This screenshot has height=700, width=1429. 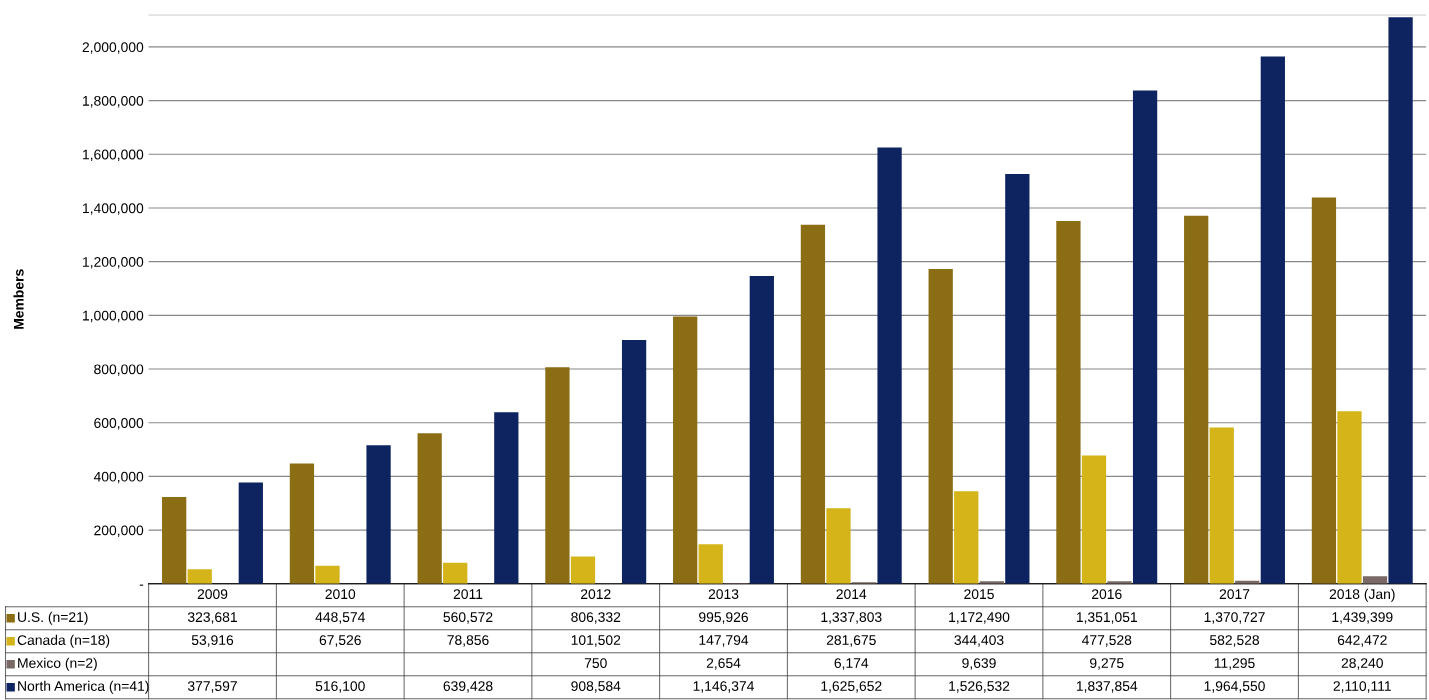 I want to click on data-label: 9,275, so click(x=1107, y=664).